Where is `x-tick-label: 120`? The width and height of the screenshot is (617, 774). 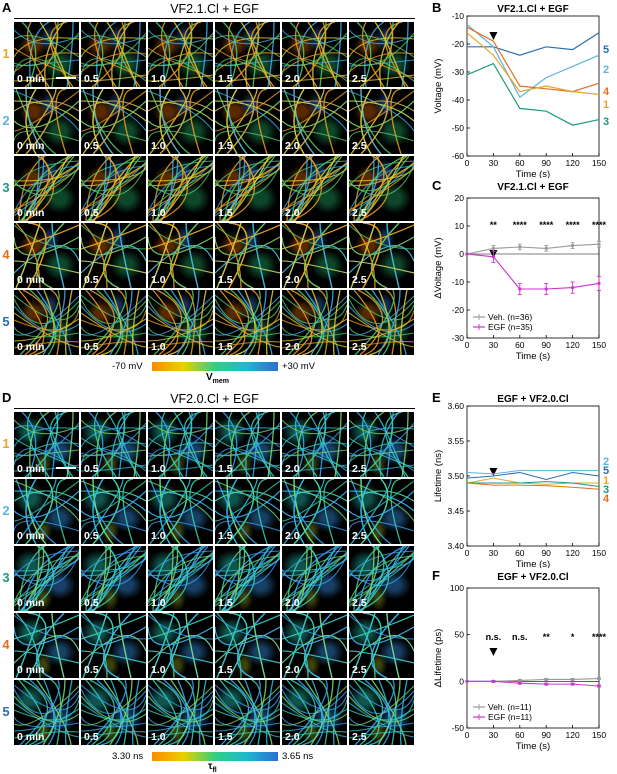
x-tick-label: 120 is located at coordinates (573, 553).